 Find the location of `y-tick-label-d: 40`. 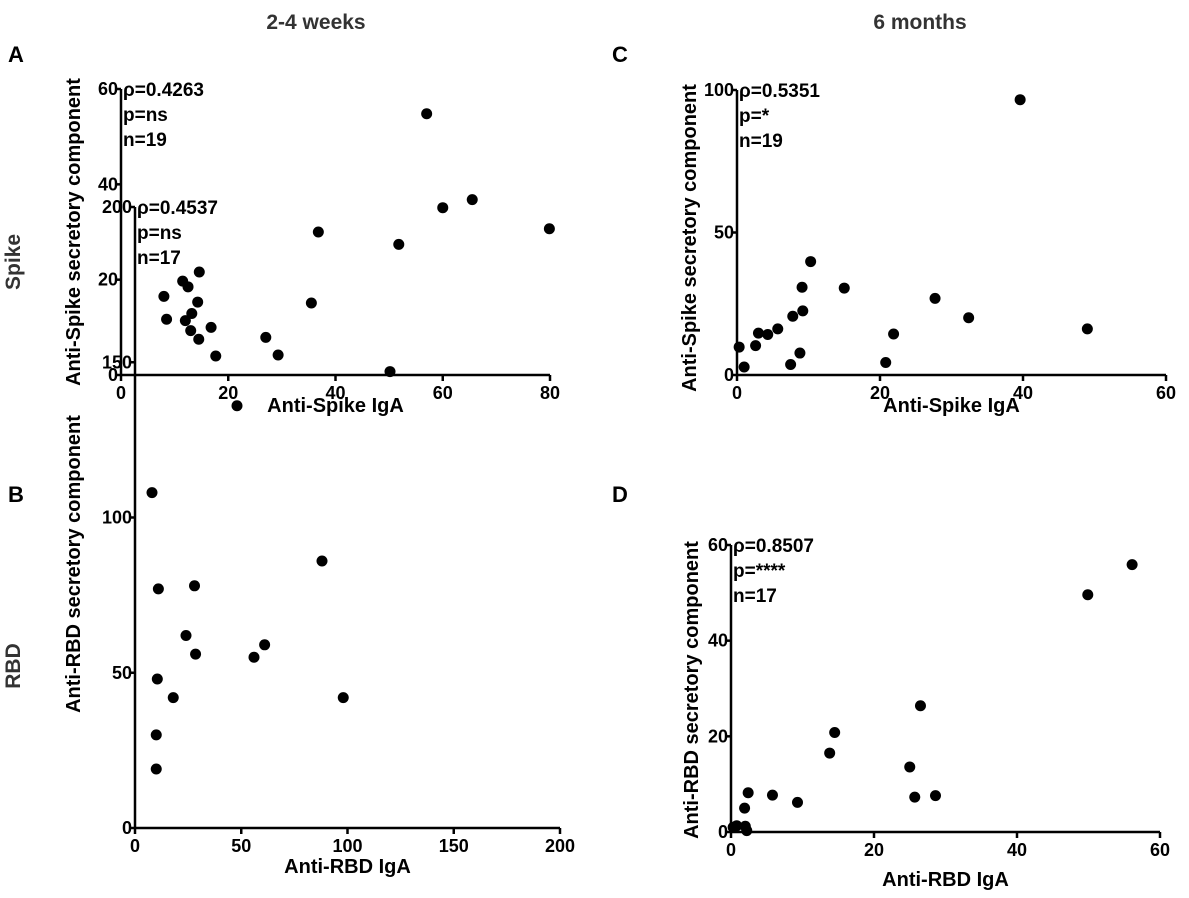

y-tick-label-d: 40 is located at coordinates (718, 641).